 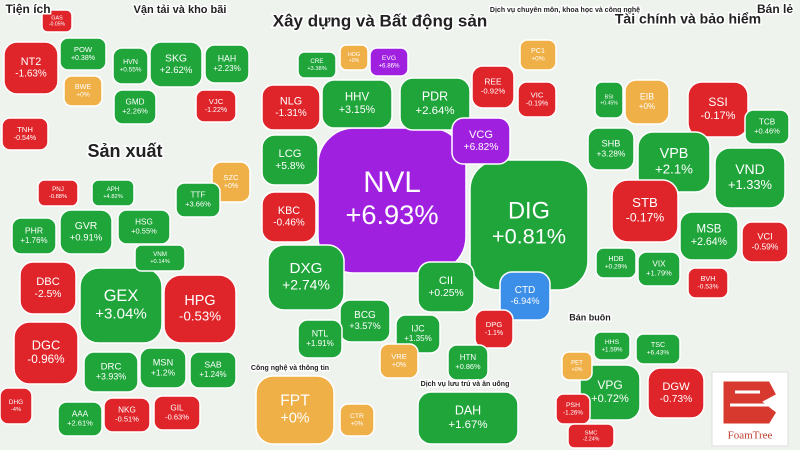 I want to click on cell-label: SMC, so click(x=591, y=433).